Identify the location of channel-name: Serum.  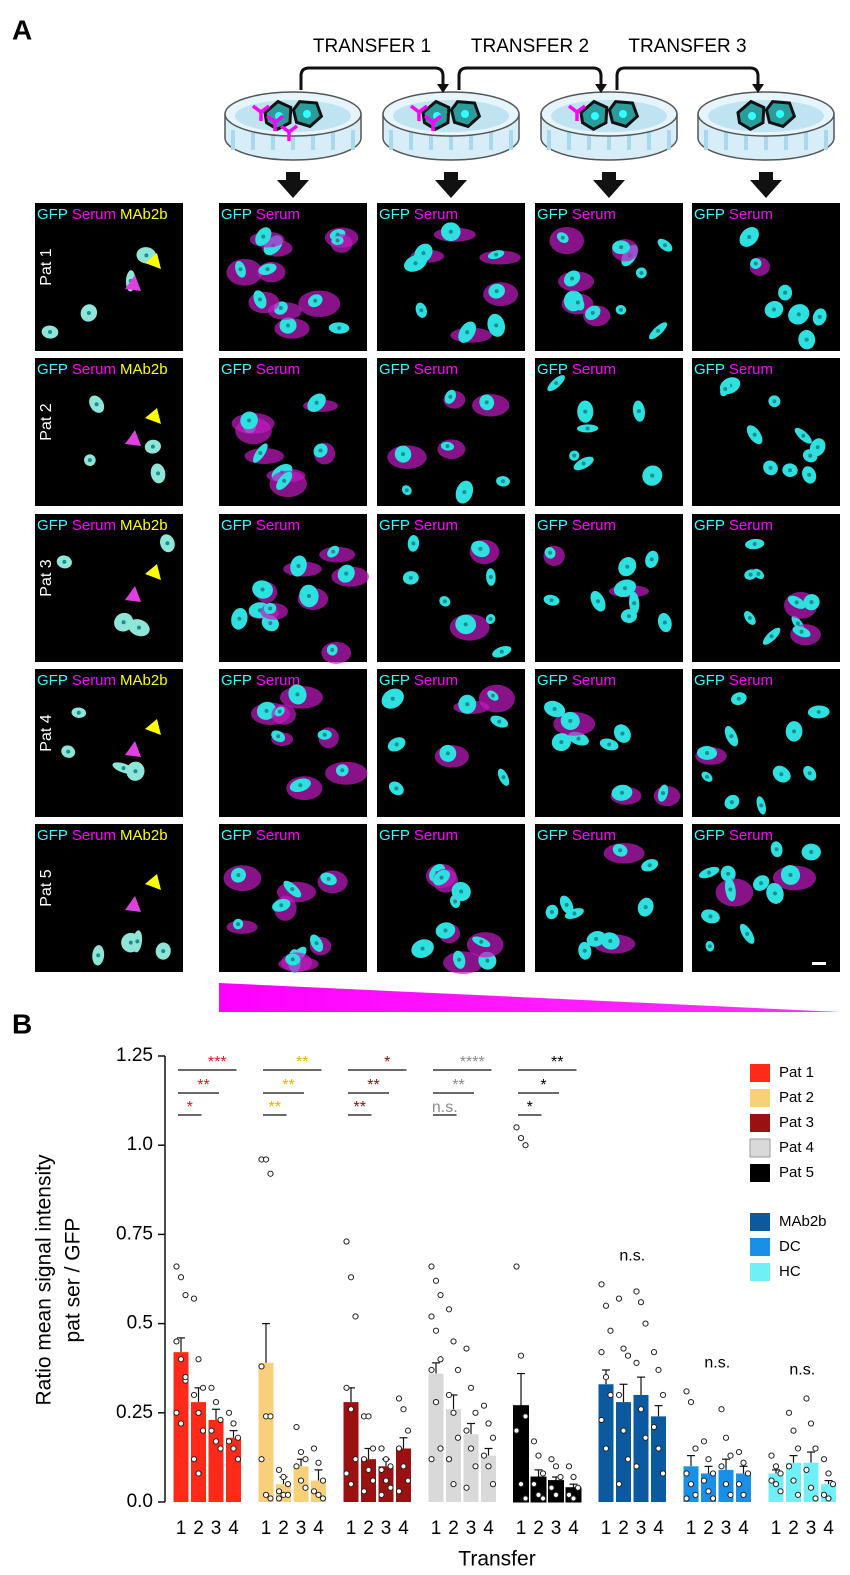
(751, 214).